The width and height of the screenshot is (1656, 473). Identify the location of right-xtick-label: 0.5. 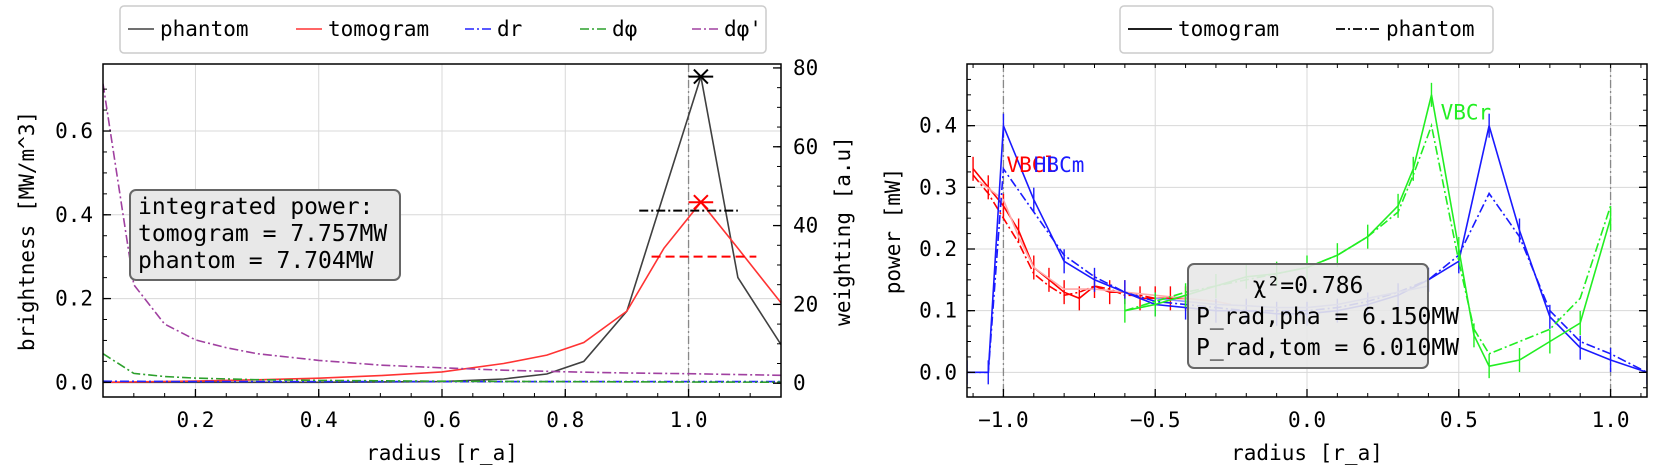
(1459, 420).